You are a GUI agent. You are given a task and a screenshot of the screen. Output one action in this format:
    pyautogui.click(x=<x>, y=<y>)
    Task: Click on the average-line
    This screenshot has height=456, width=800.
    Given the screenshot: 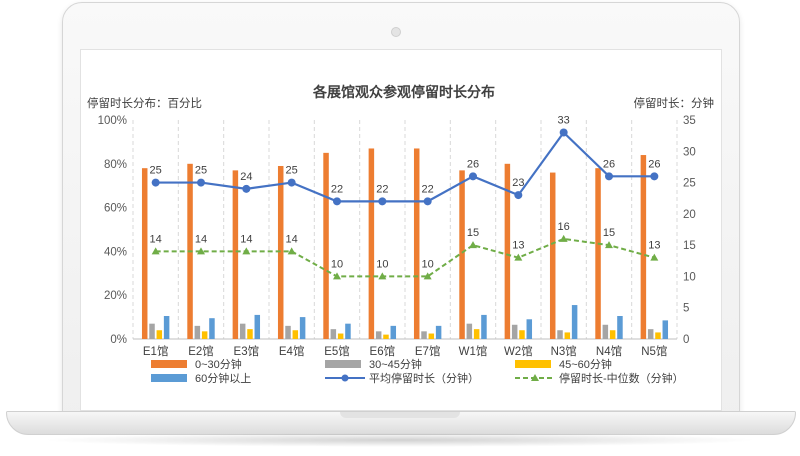 What is the action you would take?
    pyautogui.click(x=405, y=166)
    